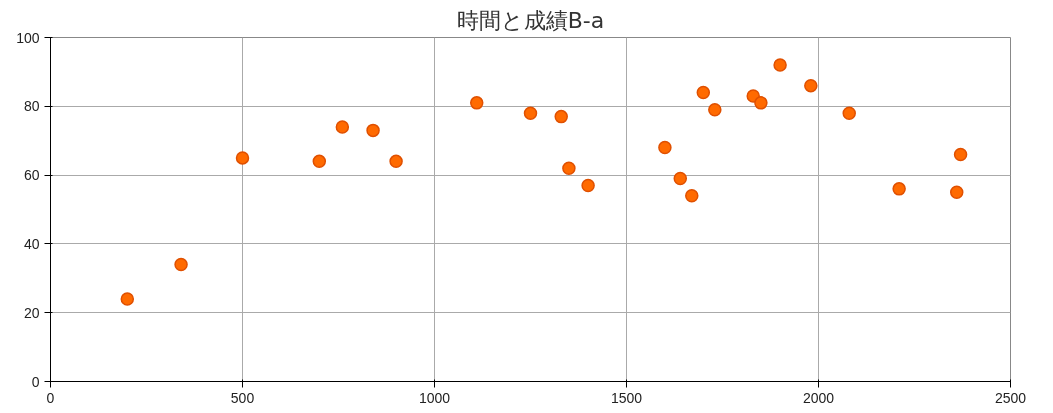  What do you see at coordinates (818, 397) in the screenshot?
I see `x-tick-label: 2000` at bounding box center [818, 397].